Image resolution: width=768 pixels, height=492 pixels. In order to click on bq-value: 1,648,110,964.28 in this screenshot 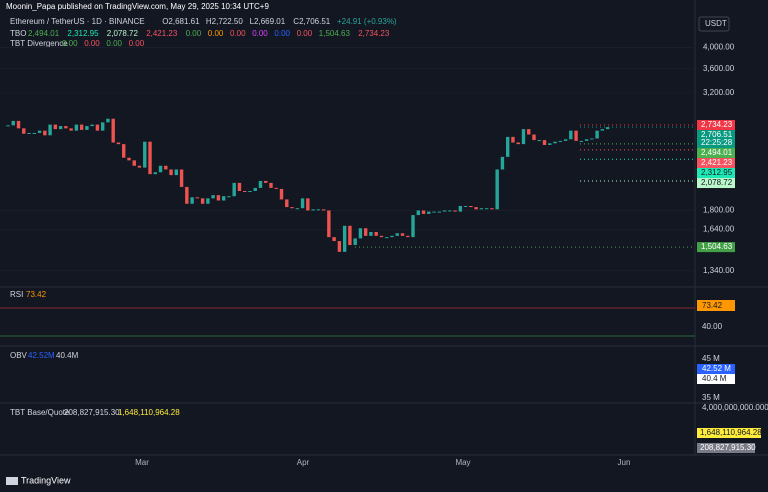, I will do `click(149, 412)`.